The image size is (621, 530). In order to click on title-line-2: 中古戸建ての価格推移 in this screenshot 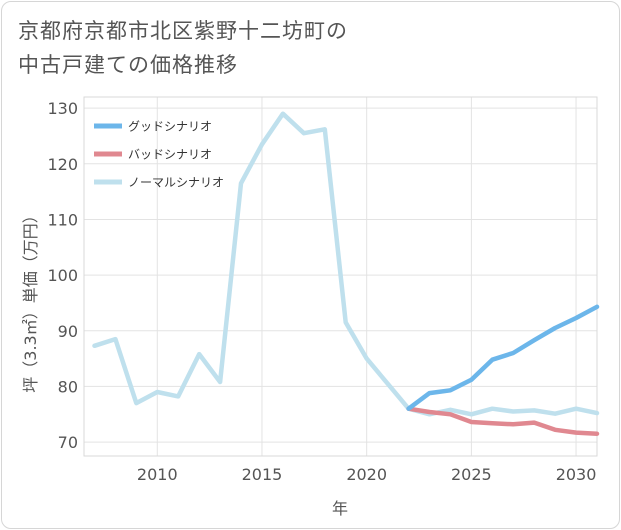, I will do `click(128, 65)`.